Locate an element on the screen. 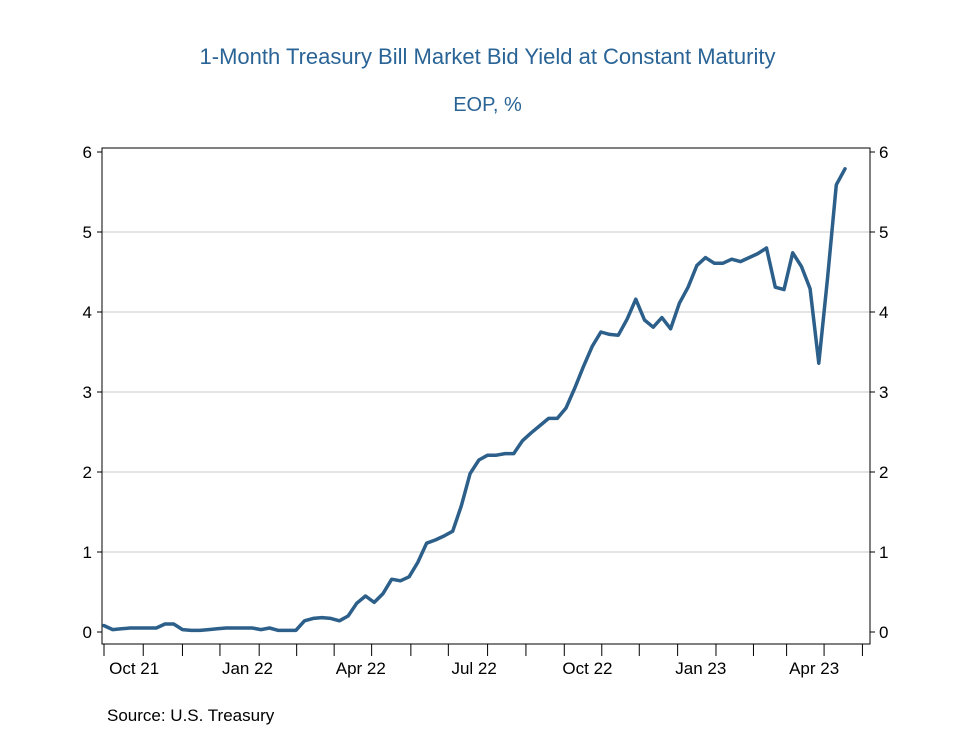 The image size is (975, 731). y-tick-label-left: 0 is located at coordinates (87, 632).